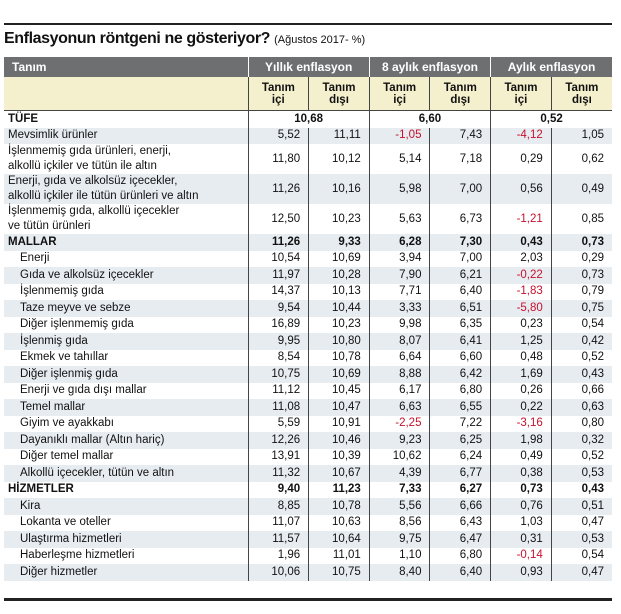 Image resolution: width=621 pixels, height=614 pixels. I want to click on total-value: 0,52, so click(551, 119).